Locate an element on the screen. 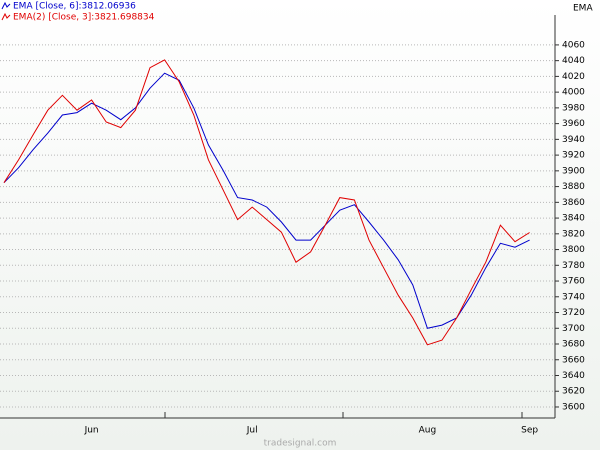  y-tick-label: 3880 is located at coordinates (573, 187).